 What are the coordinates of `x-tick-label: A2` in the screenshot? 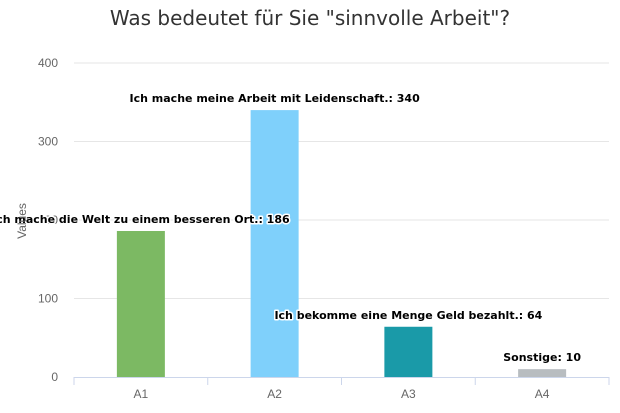 It's located at (274, 394).